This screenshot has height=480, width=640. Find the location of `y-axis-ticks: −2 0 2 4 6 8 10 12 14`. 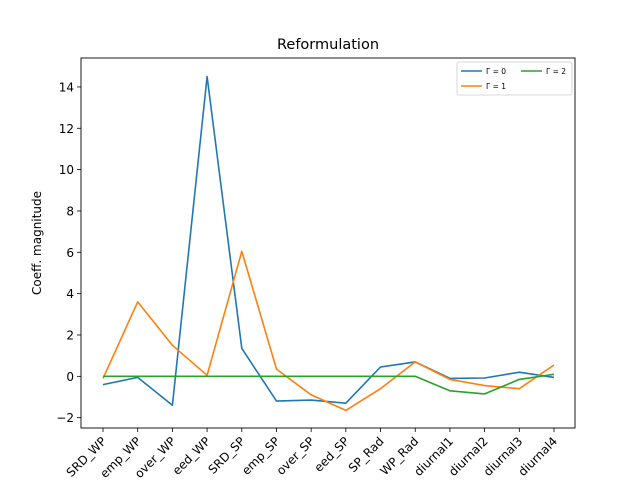

y-axis-ticks: −2 0 2 4 6 8 10 12 14 is located at coordinates (68, 252).